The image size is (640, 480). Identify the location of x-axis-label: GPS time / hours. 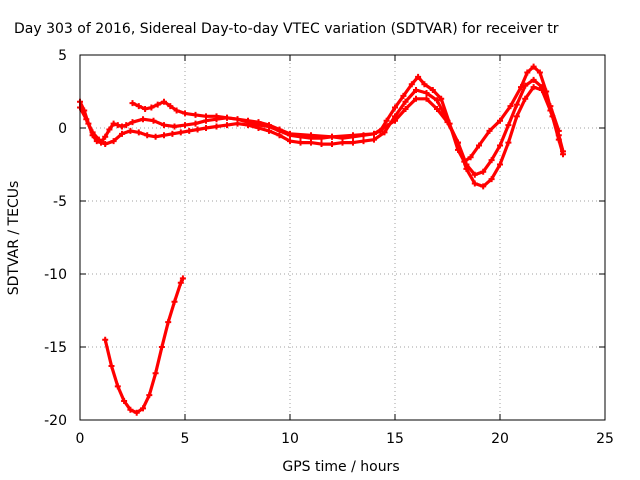
(340, 467).